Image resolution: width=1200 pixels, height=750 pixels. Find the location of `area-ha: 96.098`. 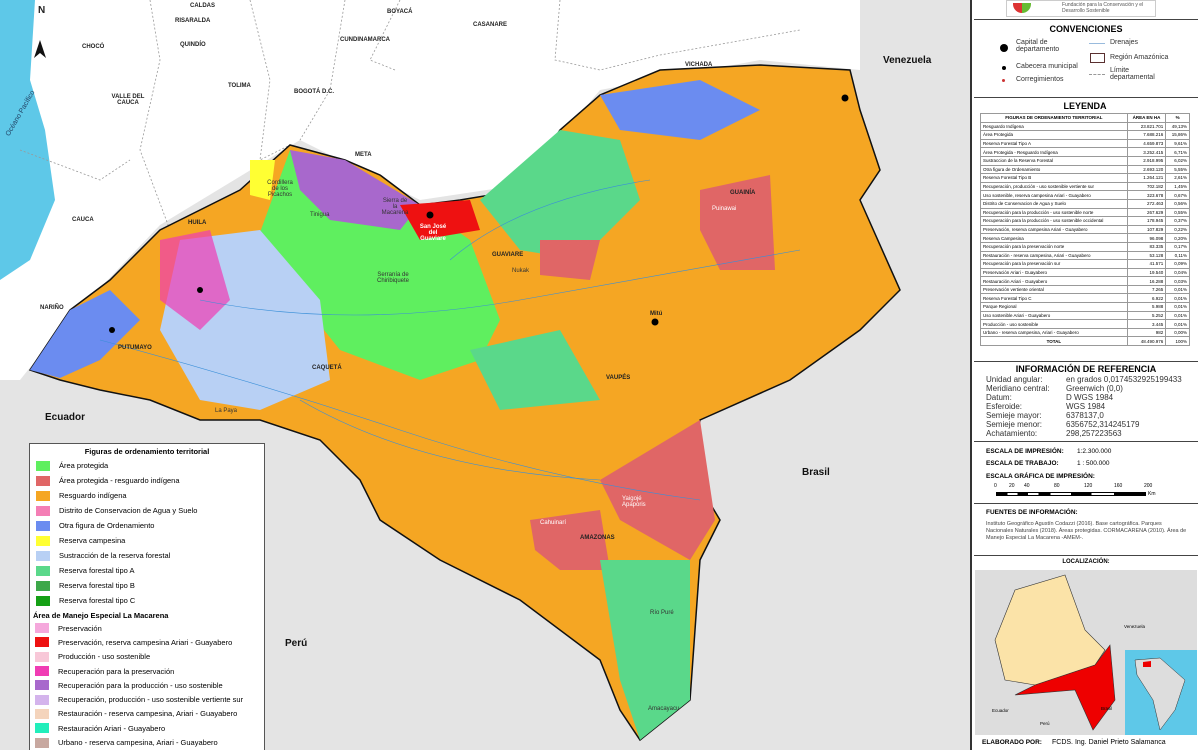

area-ha: 96.098 is located at coordinates (1146, 238).